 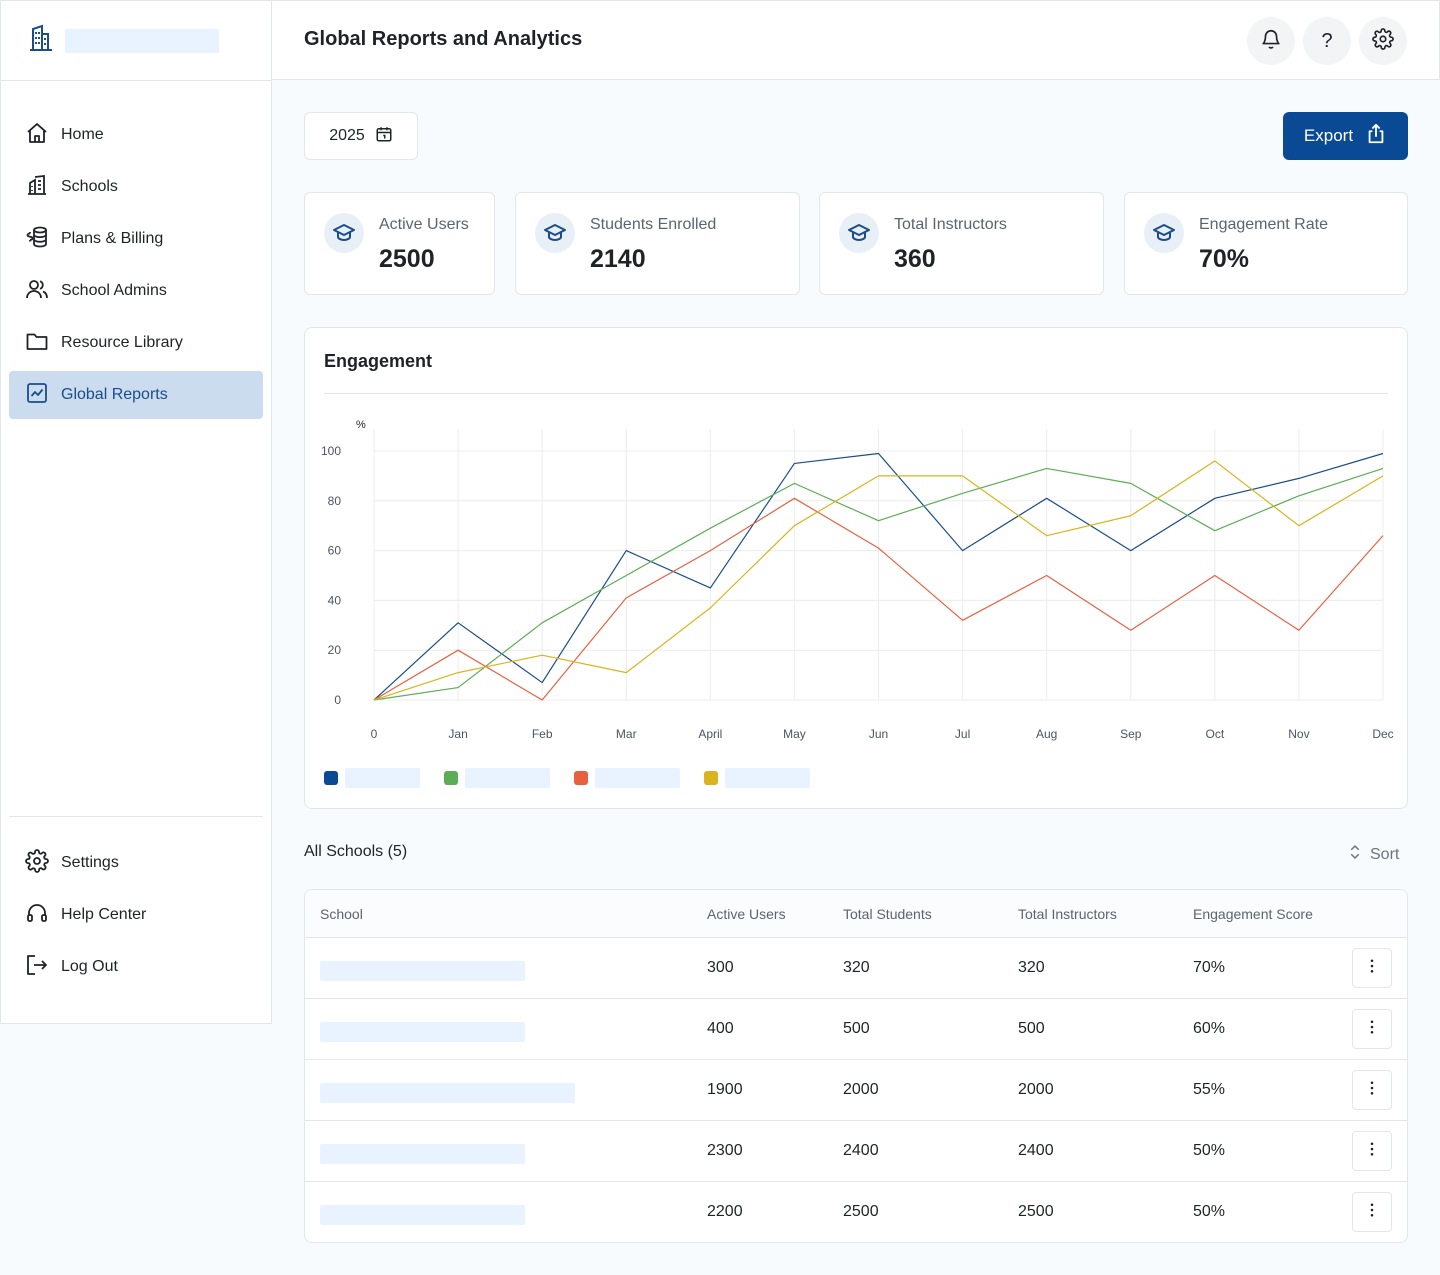 I want to click on stat-value: 360, so click(x=915, y=259).